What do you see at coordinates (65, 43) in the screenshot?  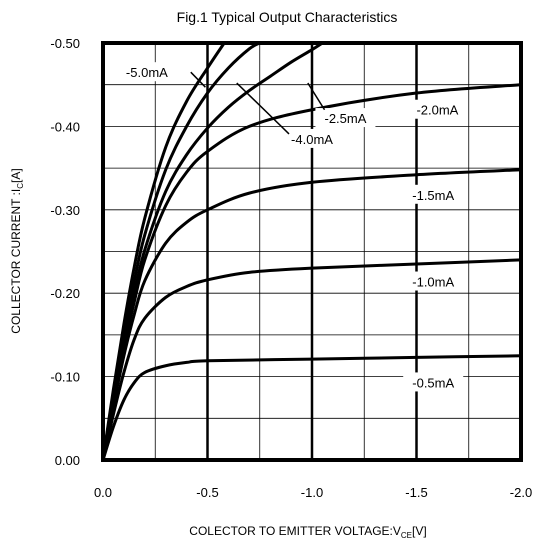 I see `y-tick-label: -0.50` at bounding box center [65, 43].